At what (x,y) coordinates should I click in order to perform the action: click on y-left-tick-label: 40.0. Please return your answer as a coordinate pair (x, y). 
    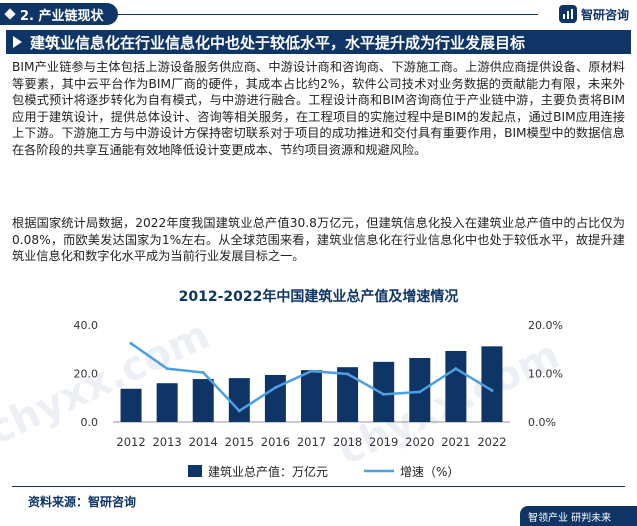
    Looking at the image, I should click on (86, 325).